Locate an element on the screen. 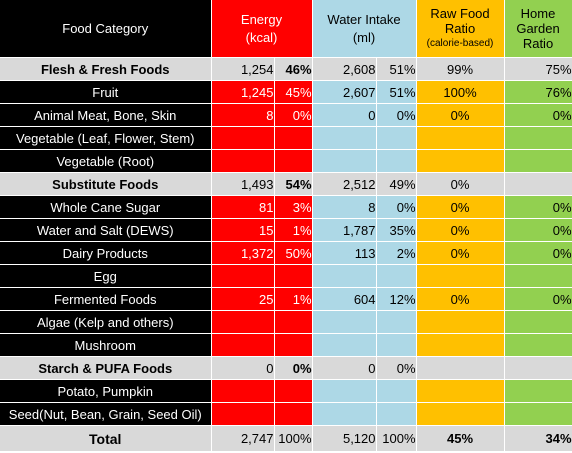  energy-cell: 1,254 is located at coordinates (243, 69).